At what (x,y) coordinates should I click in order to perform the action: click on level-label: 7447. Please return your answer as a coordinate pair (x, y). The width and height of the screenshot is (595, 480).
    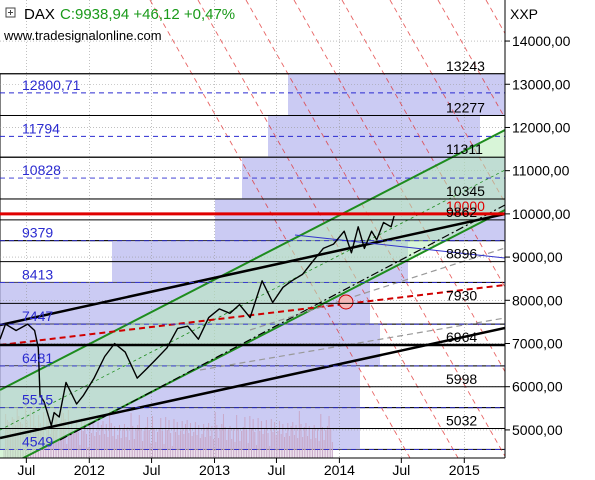
    Looking at the image, I should click on (37, 316).